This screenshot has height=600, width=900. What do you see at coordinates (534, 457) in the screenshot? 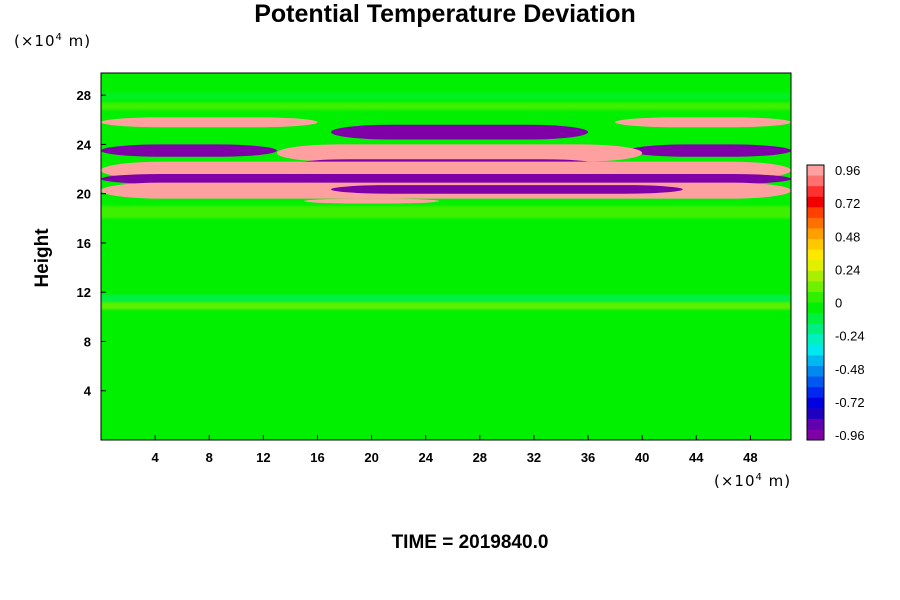
I see `x-tick-label: 32` at bounding box center [534, 457].